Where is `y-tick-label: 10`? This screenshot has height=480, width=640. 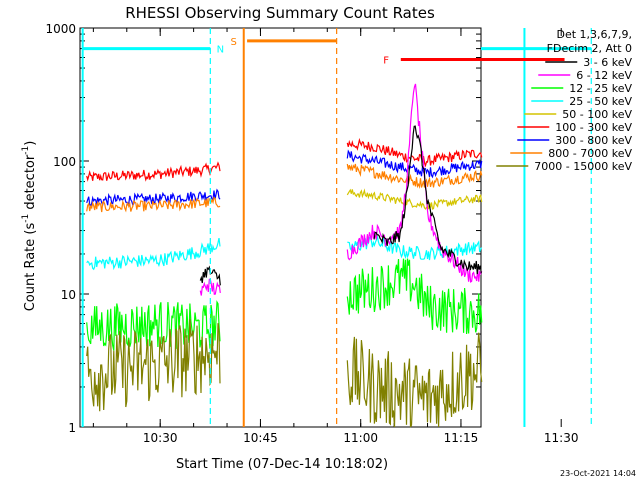 y-tick-label: 10 is located at coordinates (68, 295).